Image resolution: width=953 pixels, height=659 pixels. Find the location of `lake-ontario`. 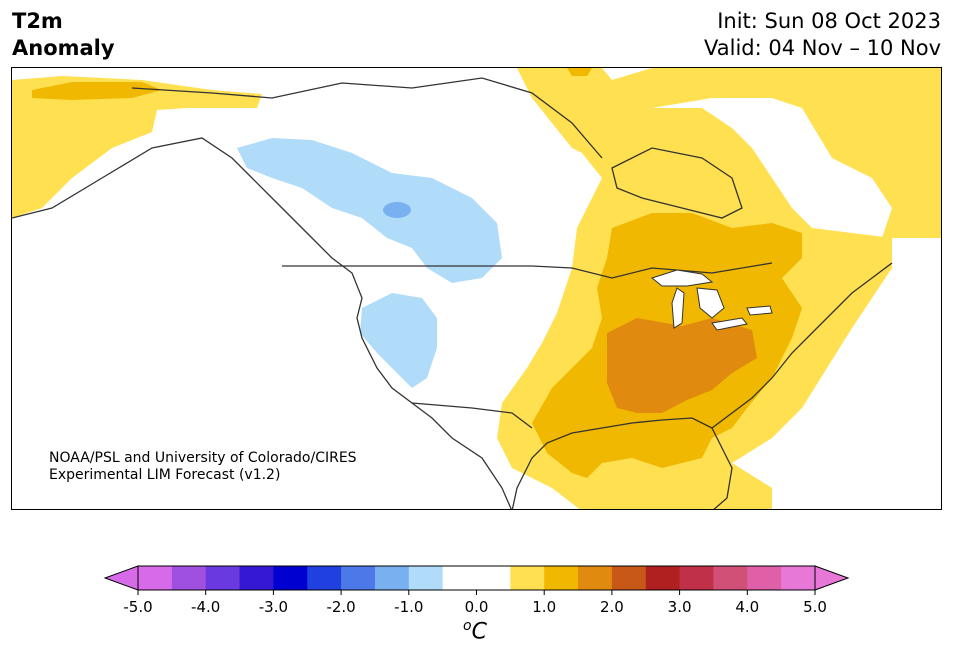

lake-ontario is located at coordinates (759, 310).